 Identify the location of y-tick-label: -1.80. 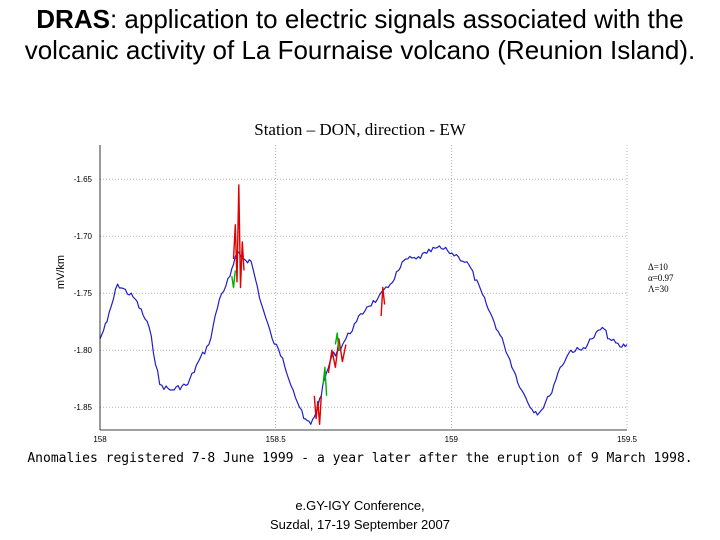
(83, 350).